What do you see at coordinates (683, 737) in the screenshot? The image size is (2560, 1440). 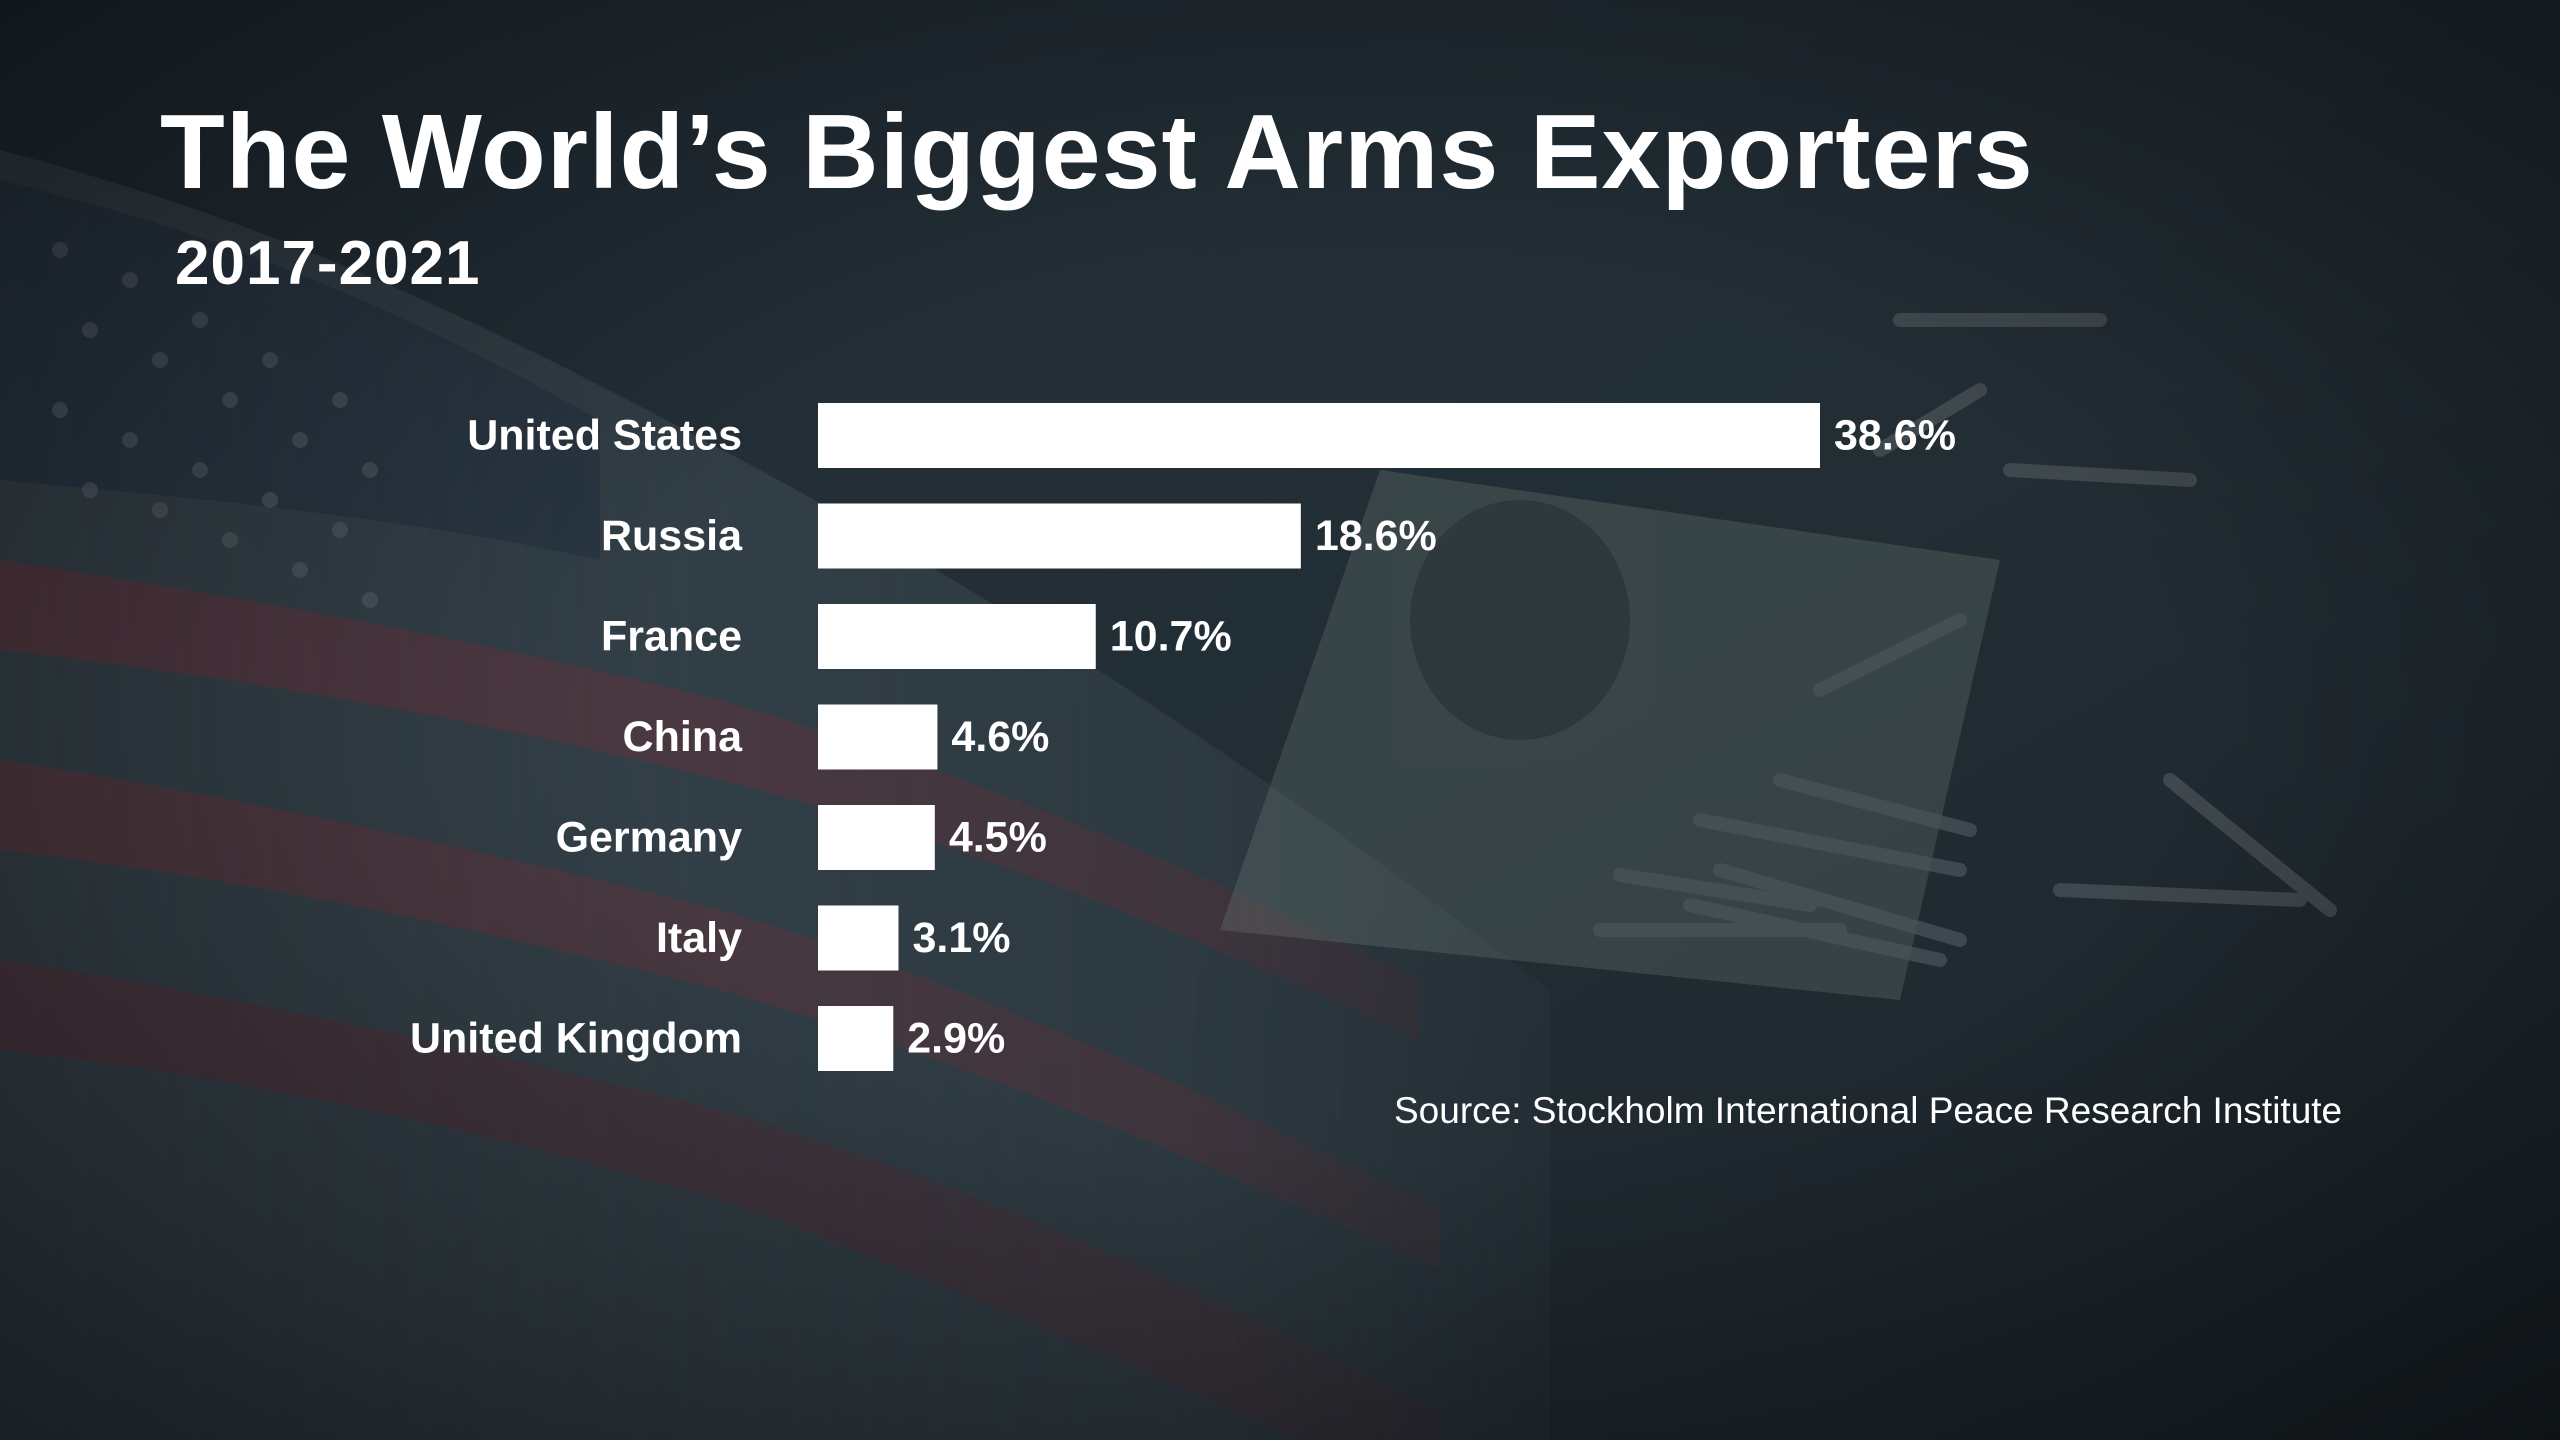 I see `category-label: China` at bounding box center [683, 737].